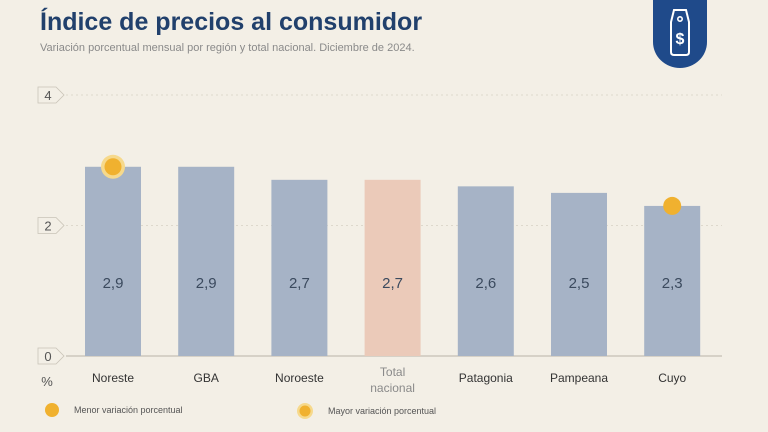 The height and width of the screenshot is (432, 768). Describe the element at coordinates (206, 378) in the screenshot. I see `x-tick-label: GBA` at that location.